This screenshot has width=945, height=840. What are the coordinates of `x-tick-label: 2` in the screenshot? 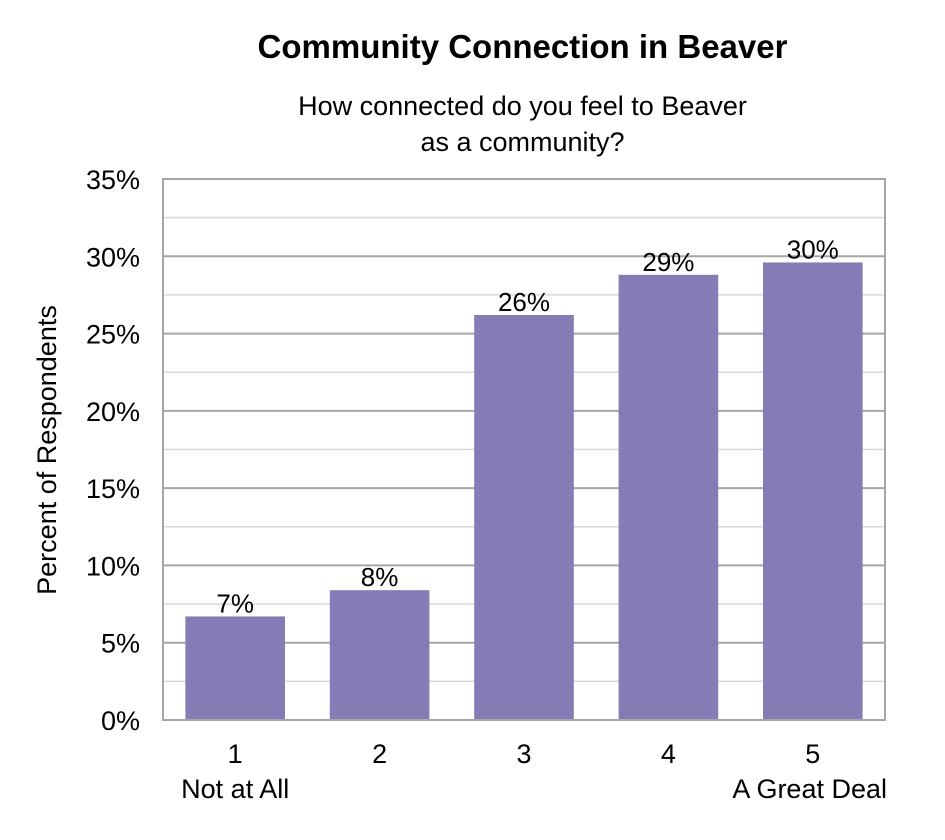 It's located at (379, 754).